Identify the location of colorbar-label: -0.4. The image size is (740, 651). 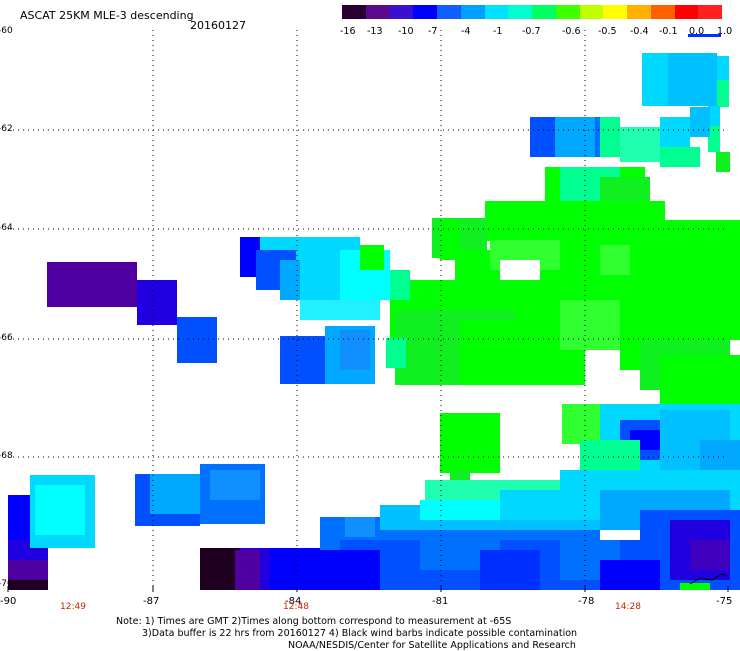
(639, 31).